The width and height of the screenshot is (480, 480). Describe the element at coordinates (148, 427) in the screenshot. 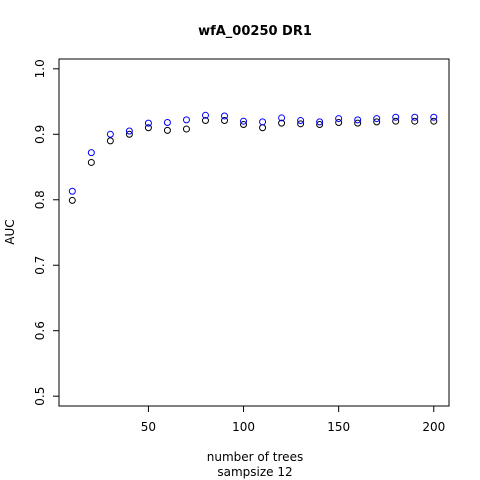

I see `x-tick-label: 50` at that location.